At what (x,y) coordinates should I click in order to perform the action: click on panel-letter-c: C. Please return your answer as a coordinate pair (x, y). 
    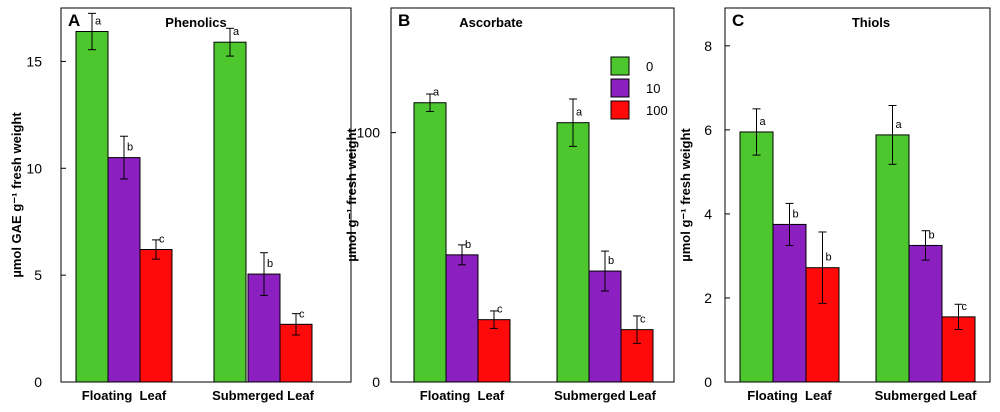
    Looking at the image, I should click on (738, 20).